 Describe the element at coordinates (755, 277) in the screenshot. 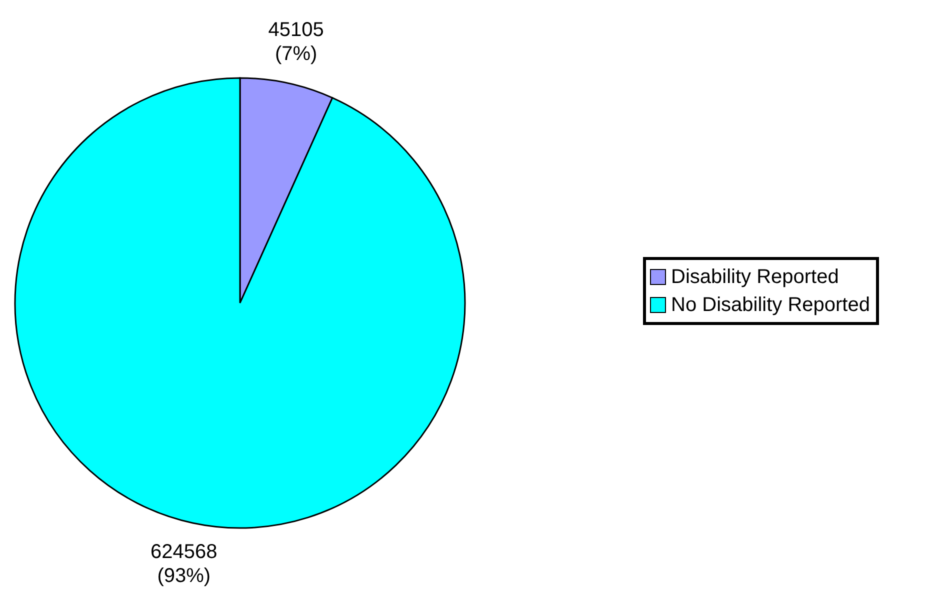

I see `legend-label: Disability Reported` at that location.